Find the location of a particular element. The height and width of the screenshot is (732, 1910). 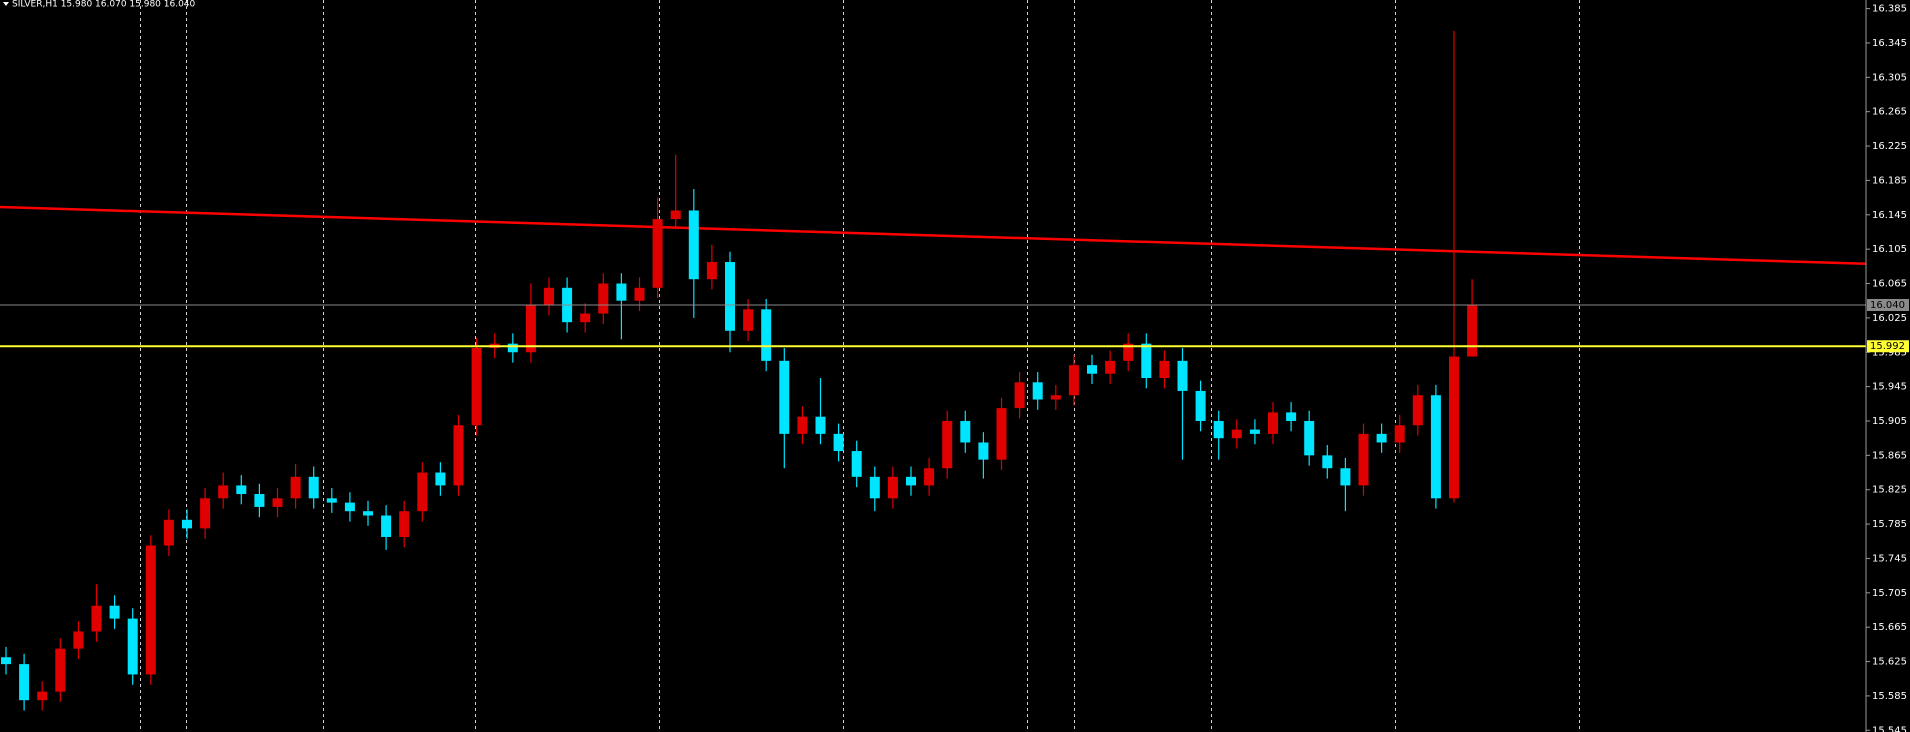

y-tick-label: 16.185 is located at coordinates (1889, 180).